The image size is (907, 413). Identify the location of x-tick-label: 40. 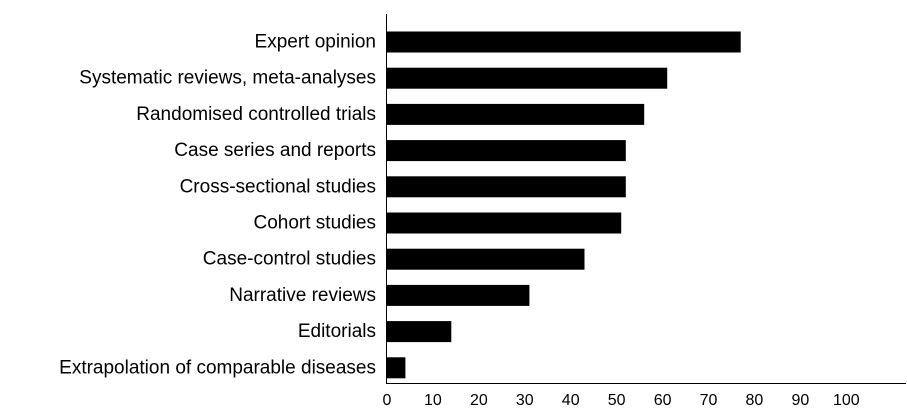
(571, 400).